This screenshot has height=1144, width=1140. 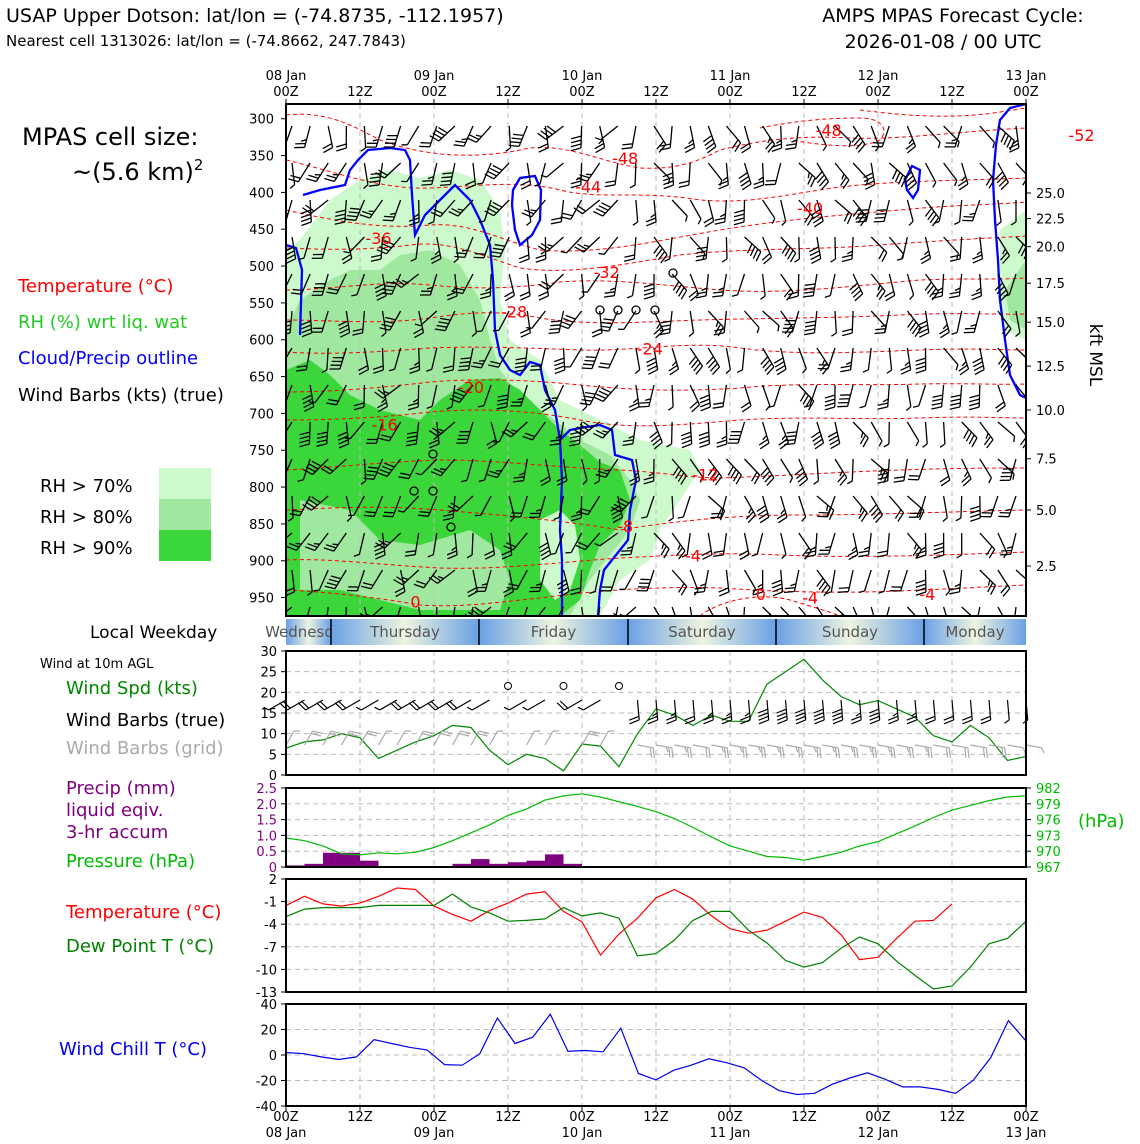 What do you see at coordinates (508, 1117) in the screenshot?
I see `bottom-hour-label: 12Z` at bounding box center [508, 1117].